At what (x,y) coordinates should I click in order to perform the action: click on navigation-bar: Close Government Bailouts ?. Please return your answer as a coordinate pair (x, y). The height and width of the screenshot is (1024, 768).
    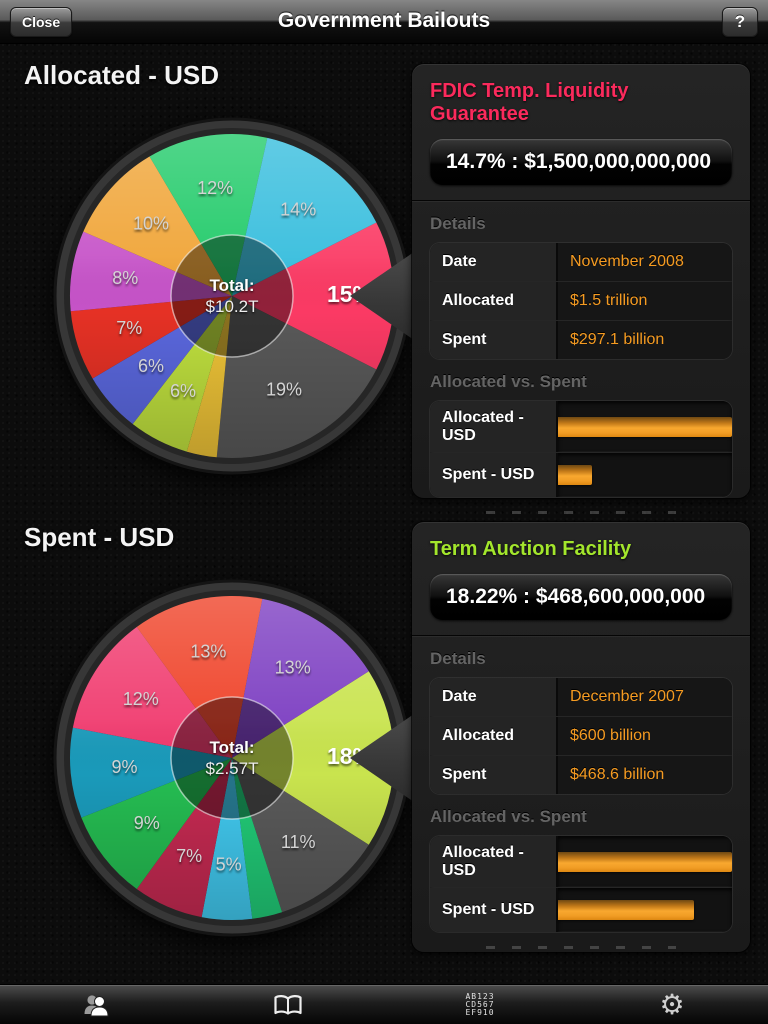
    Looking at the image, I should click on (384, 22).